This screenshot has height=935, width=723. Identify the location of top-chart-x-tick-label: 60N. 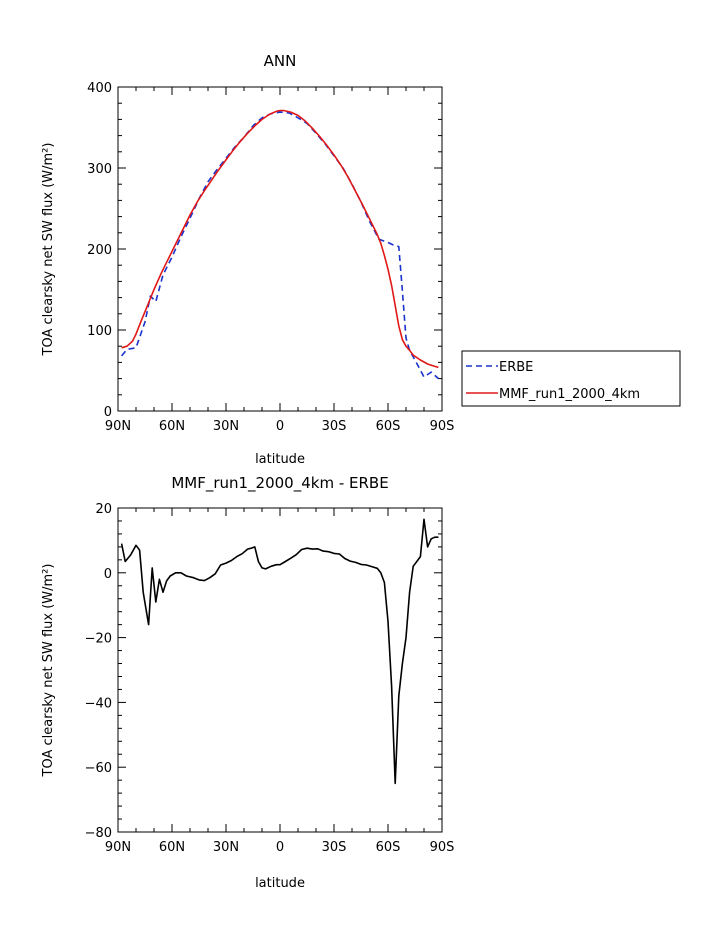
(172, 426).